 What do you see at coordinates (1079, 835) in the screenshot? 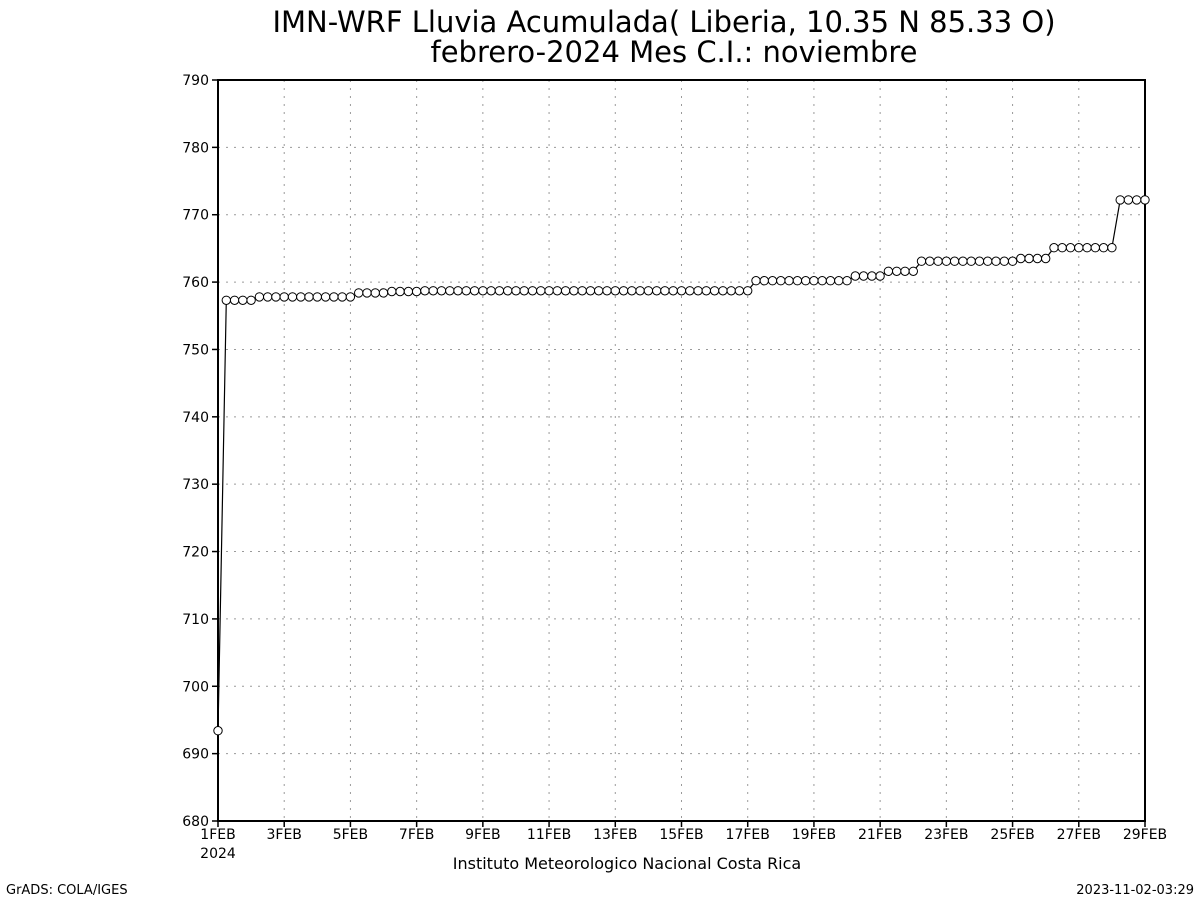
I see `x-tick-label: 27FEB` at bounding box center [1079, 835].